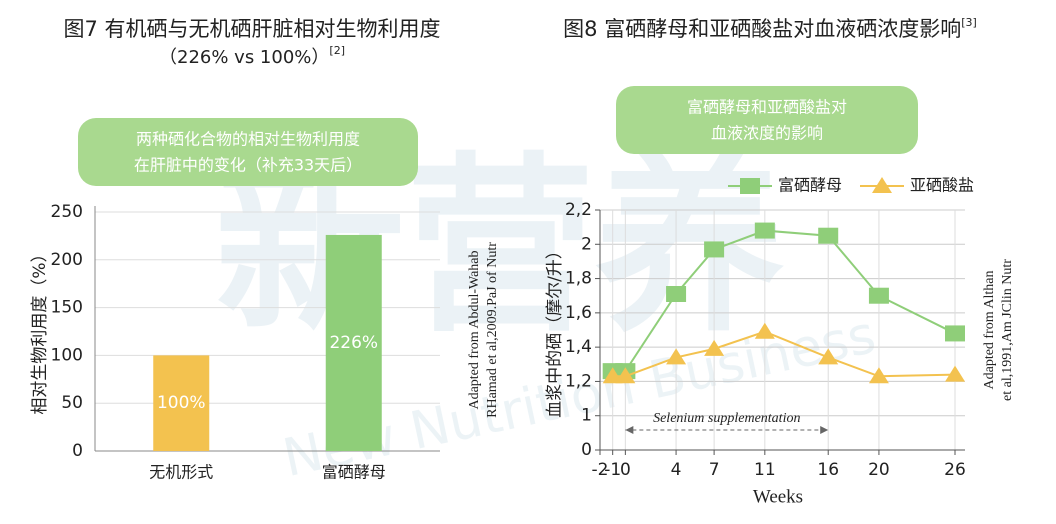  Describe the element at coordinates (248, 139) in the screenshot. I see `callout-text: 两种硒化合物的相对生物利用度` at that location.